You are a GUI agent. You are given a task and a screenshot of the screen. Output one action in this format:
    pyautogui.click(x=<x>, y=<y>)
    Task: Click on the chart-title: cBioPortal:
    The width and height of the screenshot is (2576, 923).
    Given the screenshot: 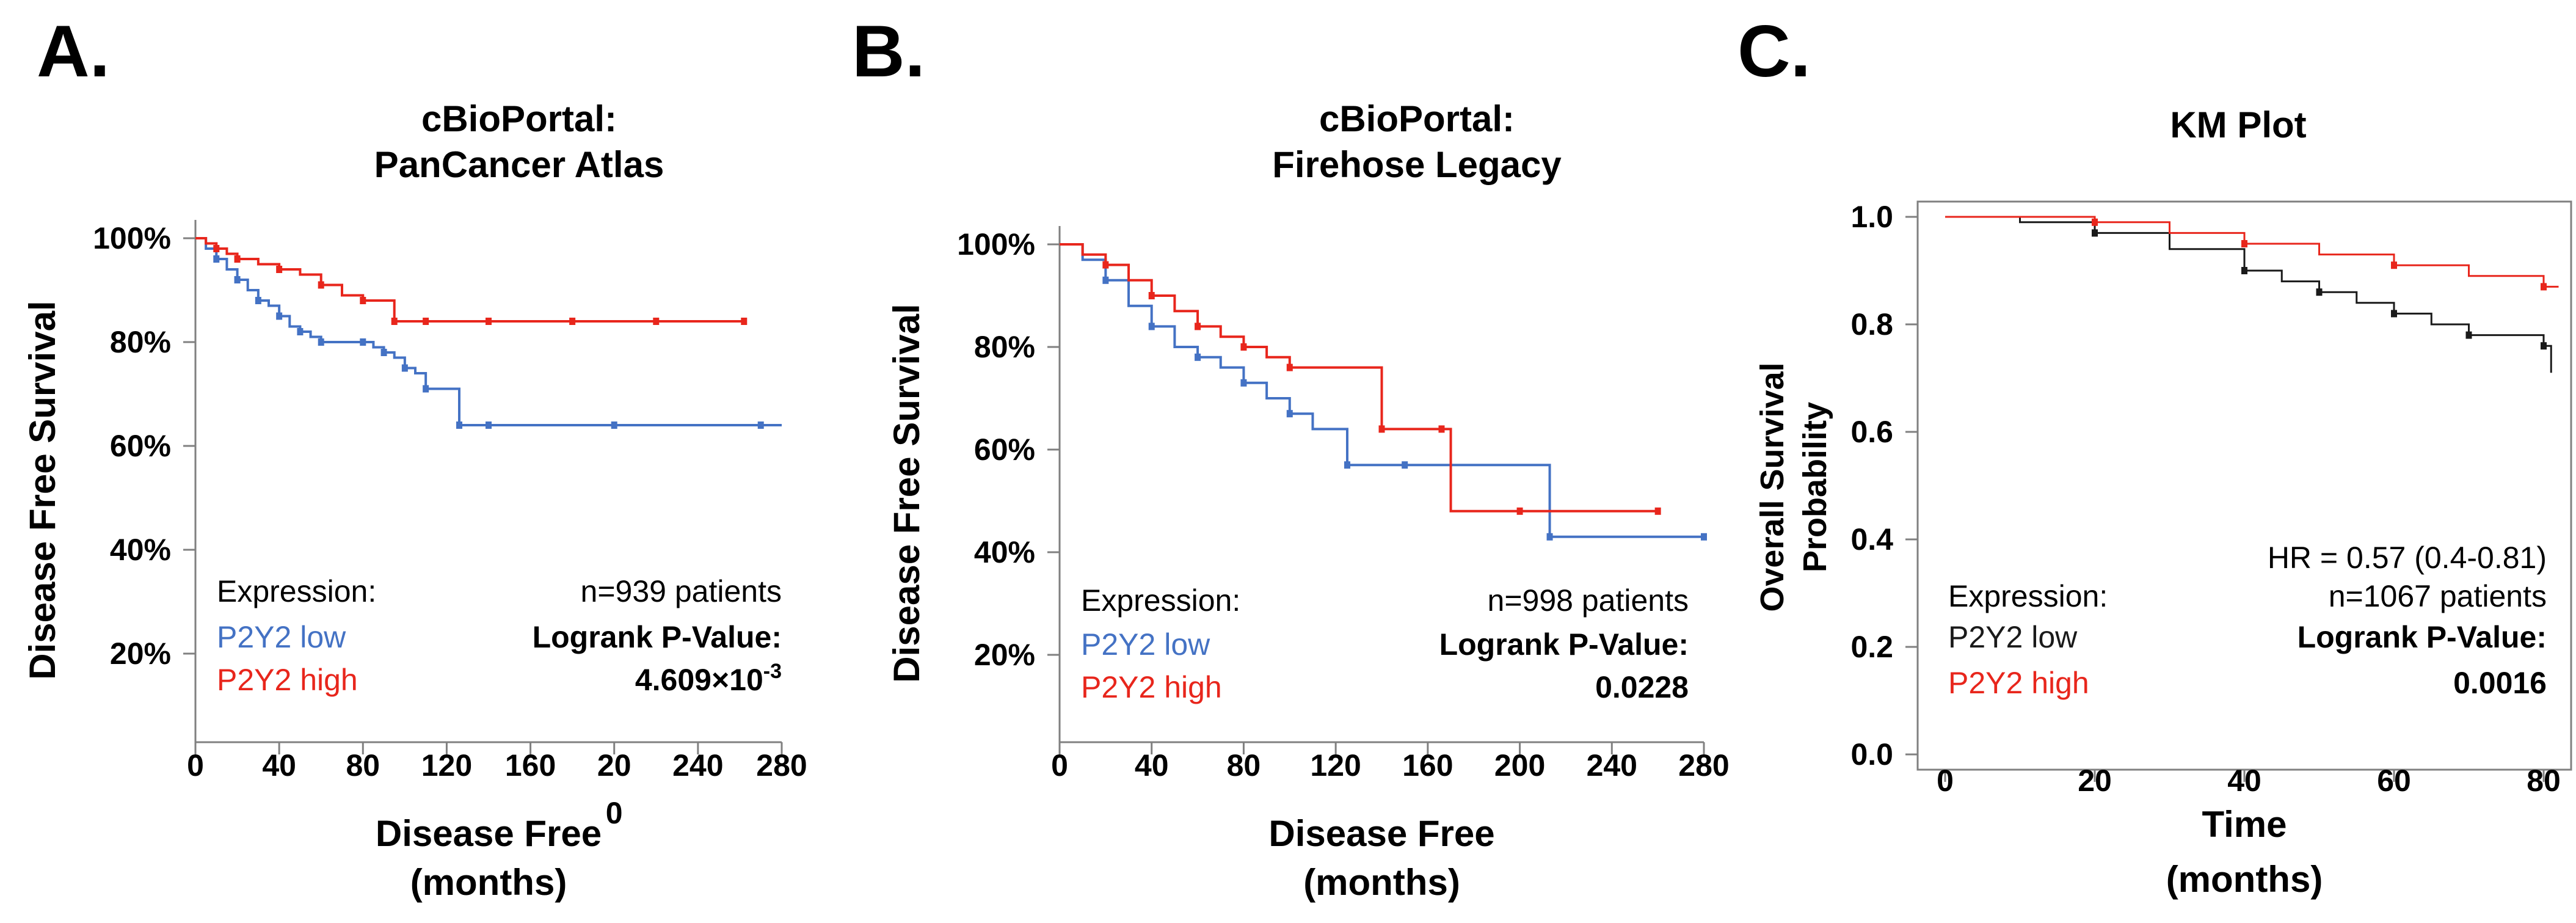 What is the action you would take?
    pyautogui.click(x=1417, y=118)
    